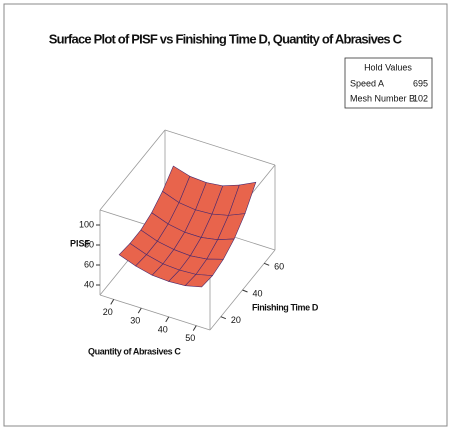 The image size is (451, 430). I want to click on y-tick-label: 60, so click(279, 267).